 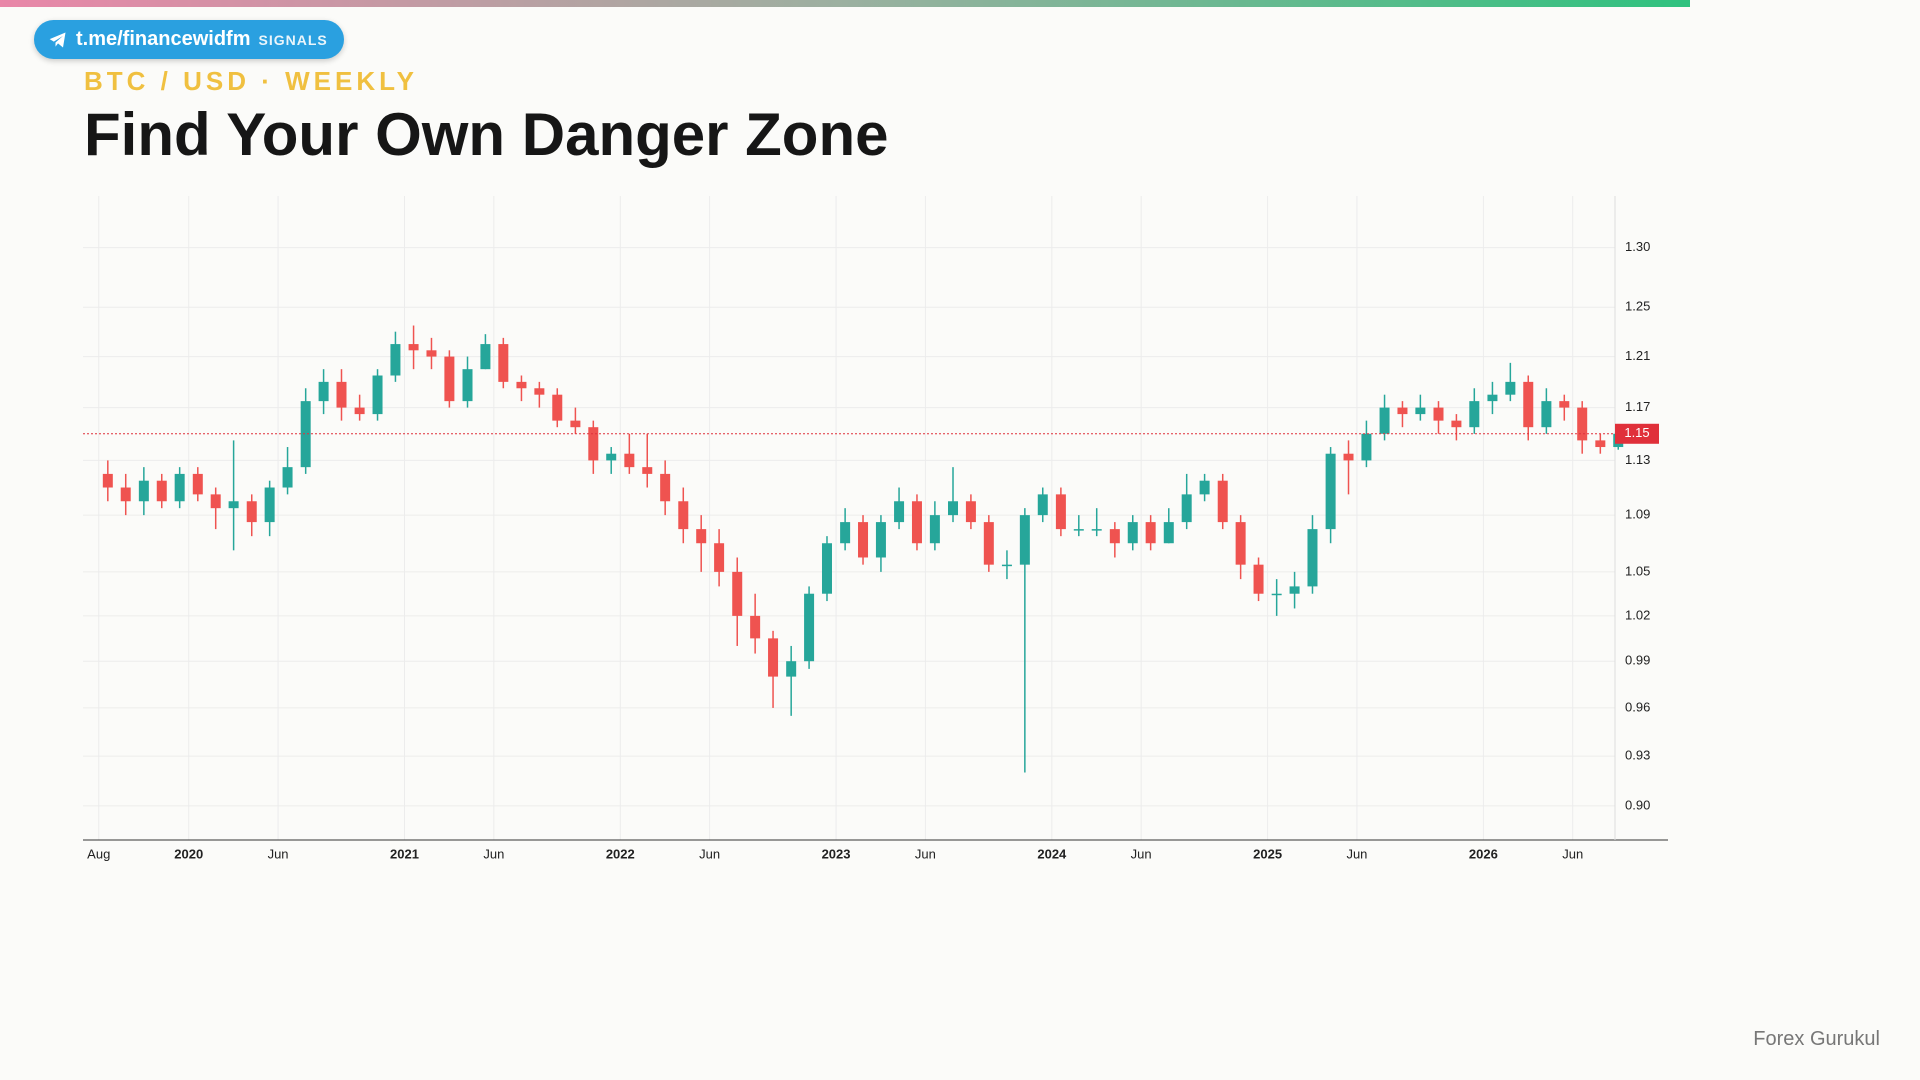 I want to click on y-tick-label: 0.96, so click(x=1637, y=706).